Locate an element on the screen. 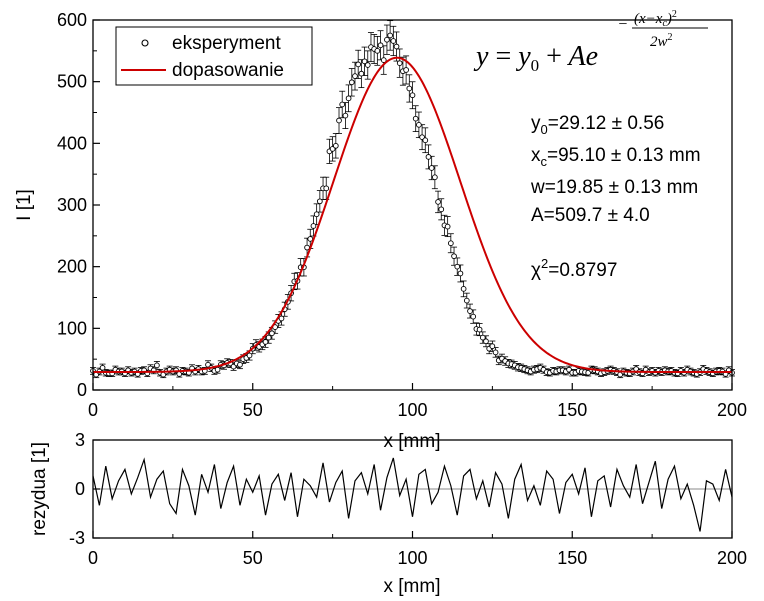 The width and height of the screenshot is (764, 601). param-a: A=509.7 ± 4.0 is located at coordinates (590, 215).